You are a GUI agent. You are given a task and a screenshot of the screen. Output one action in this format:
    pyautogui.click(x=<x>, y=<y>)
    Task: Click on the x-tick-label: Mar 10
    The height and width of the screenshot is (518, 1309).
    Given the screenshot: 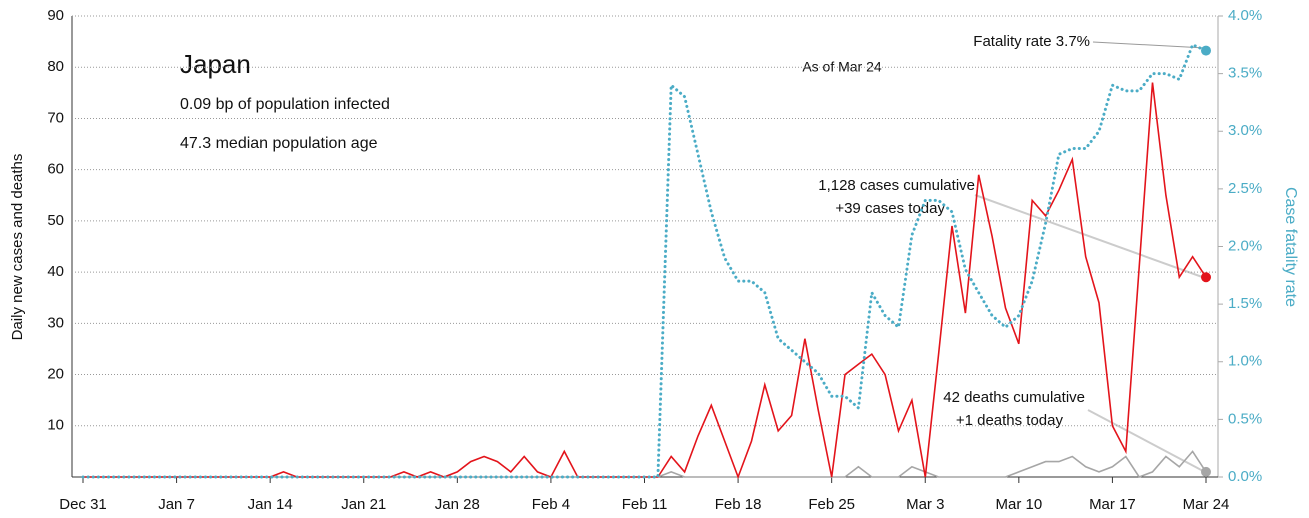 What is the action you would take?
    pyautogui.click(x=1018, y=504)
    